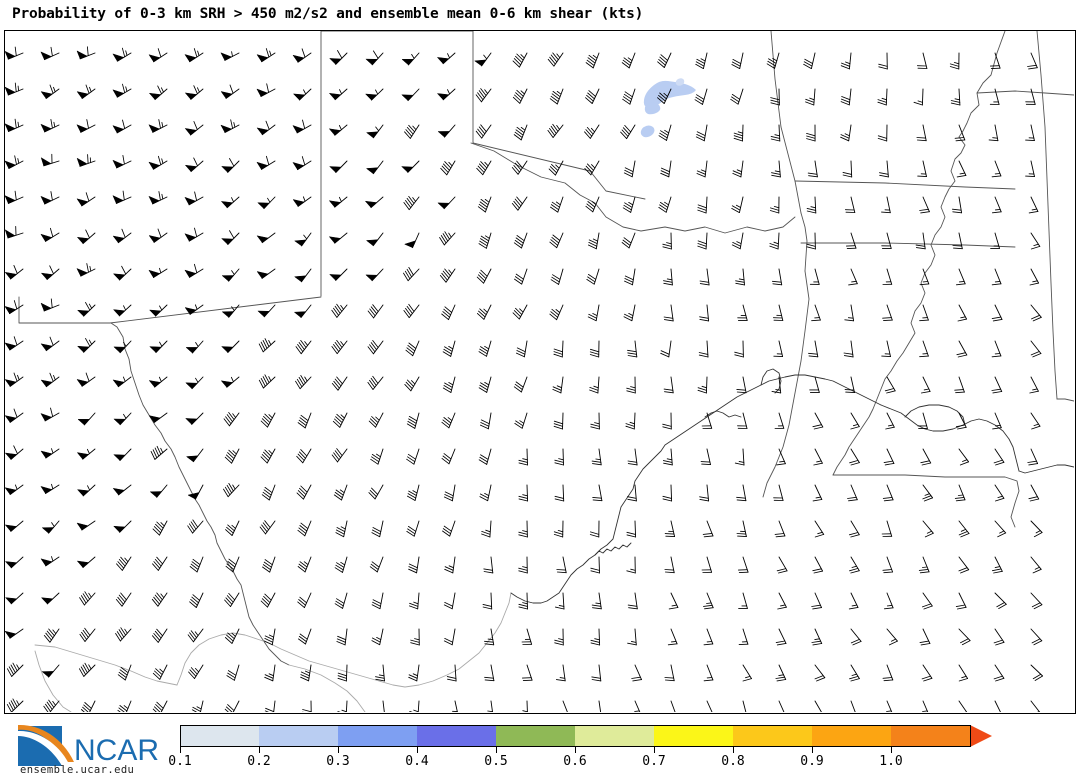  Describe the element at coordinates (633, 188) in the screenshot. I see `river-red-texas-oklahoma` at that location.